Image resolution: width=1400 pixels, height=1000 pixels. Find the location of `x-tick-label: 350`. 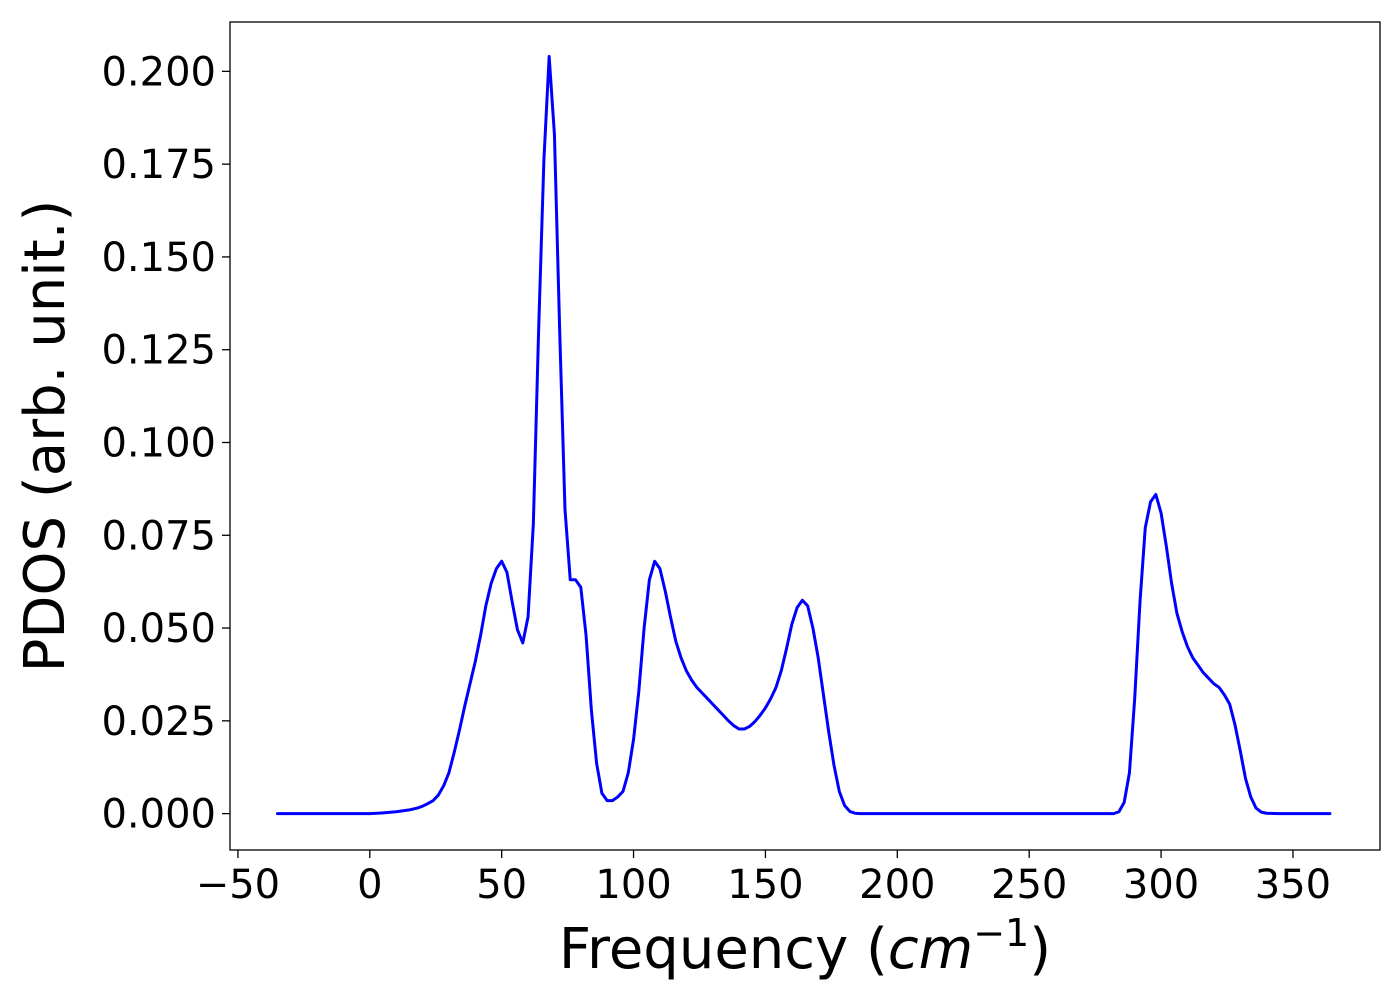

x-tick-label: 350 is located at coordinates (1293, 885).